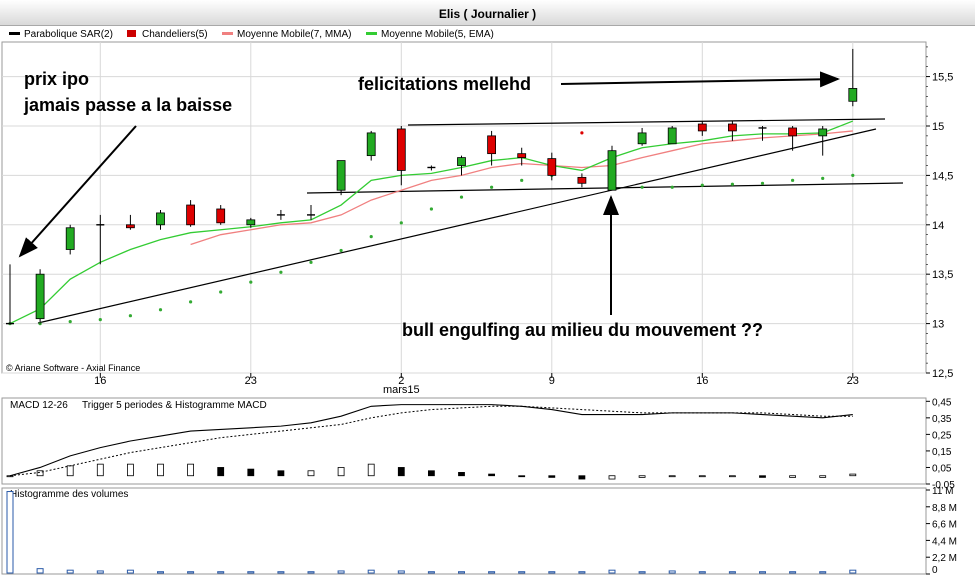 This screenshot has height=575, width=975. What do you see at coordinates (942, 419) in the screenshot?
I see `macd-ytick-label: 0,35` at bounding box center [942, 419].